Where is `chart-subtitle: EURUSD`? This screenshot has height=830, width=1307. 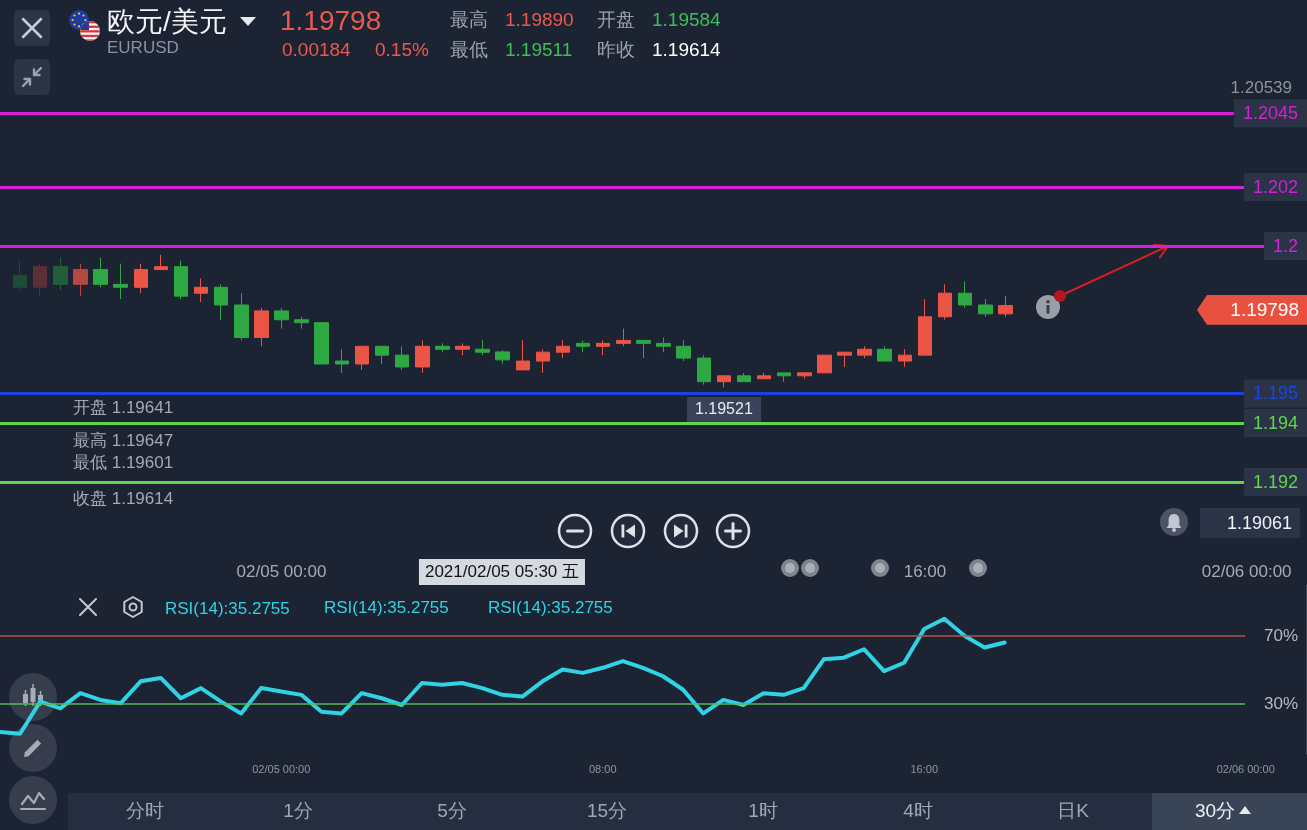 chart-subtitle: EURUSD is located at coordinates (143, 48).